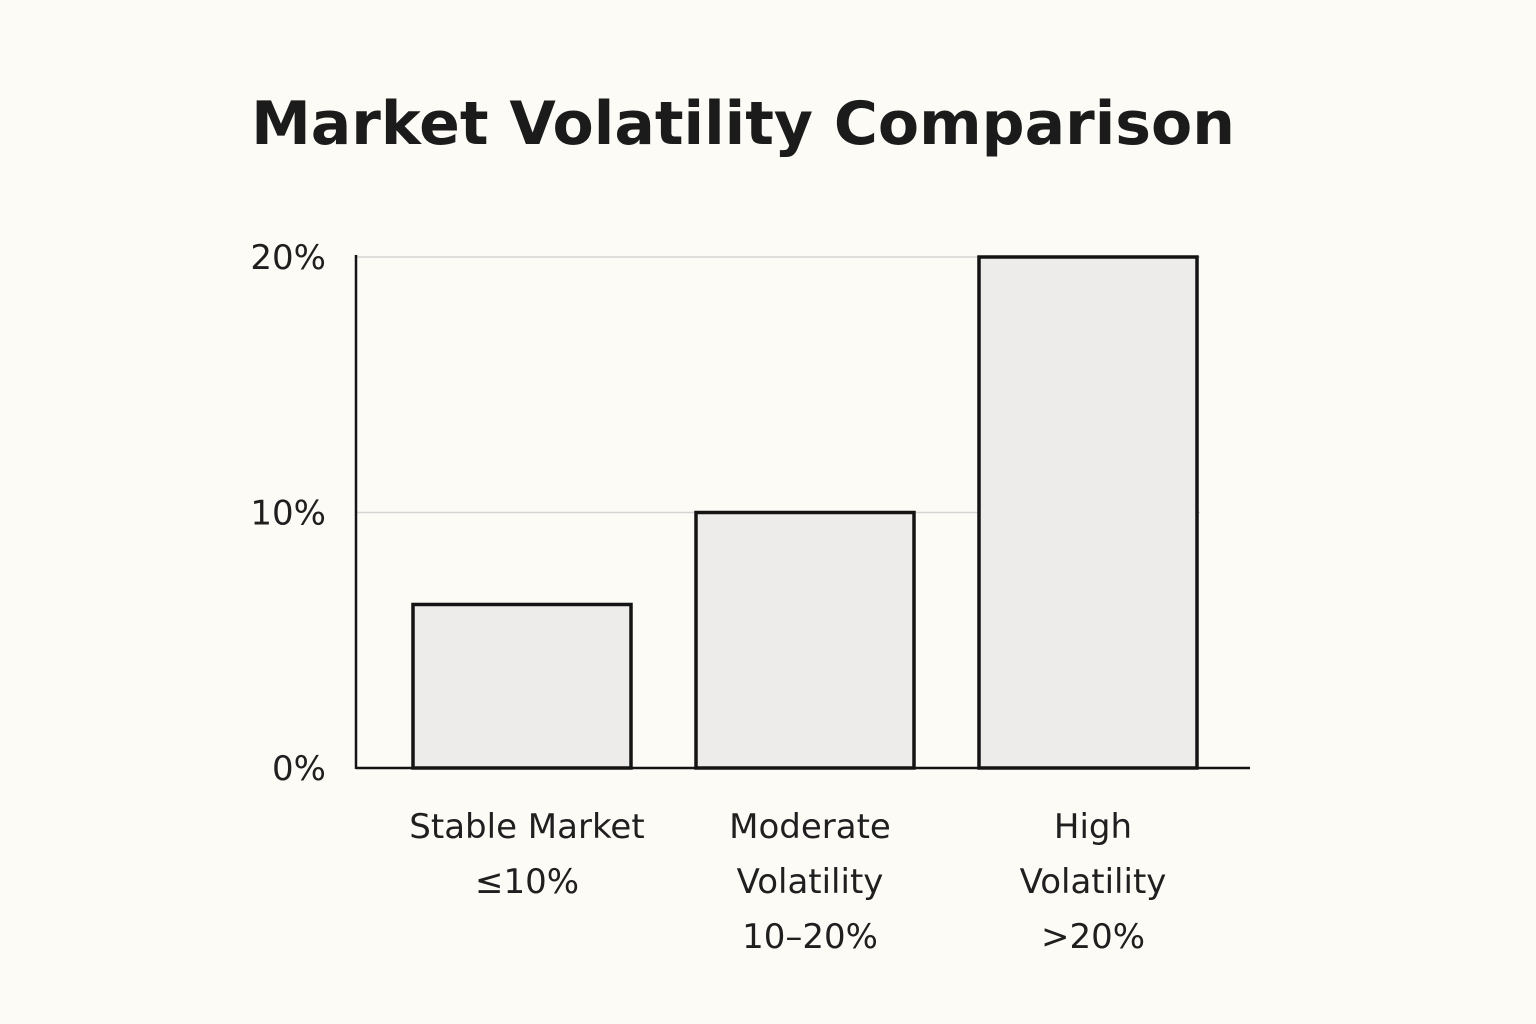 The image size is (1536, 1024). Describe the element at coordinates (526, 827) in the screenshot. I see `x-category-label-0-line-0: Stable Market` at that location.